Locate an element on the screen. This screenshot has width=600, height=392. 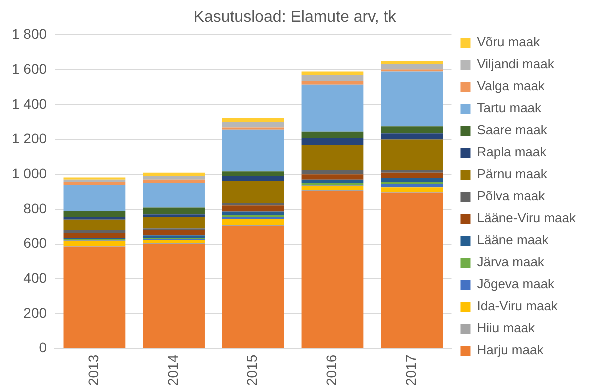
y-tick-label: 600 is located at coordinates (36, 243).